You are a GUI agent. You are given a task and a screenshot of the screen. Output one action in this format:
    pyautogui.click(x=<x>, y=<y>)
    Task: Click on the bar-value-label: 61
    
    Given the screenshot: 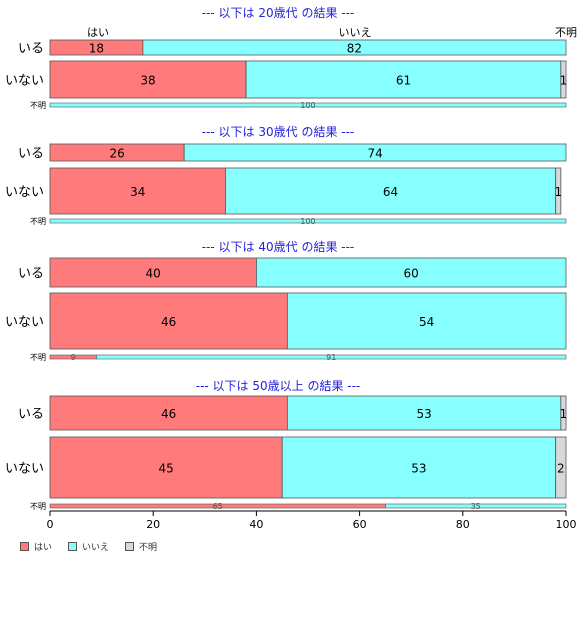 What is the action you would take?
    pyautogui.click(x=403, y=81)
    